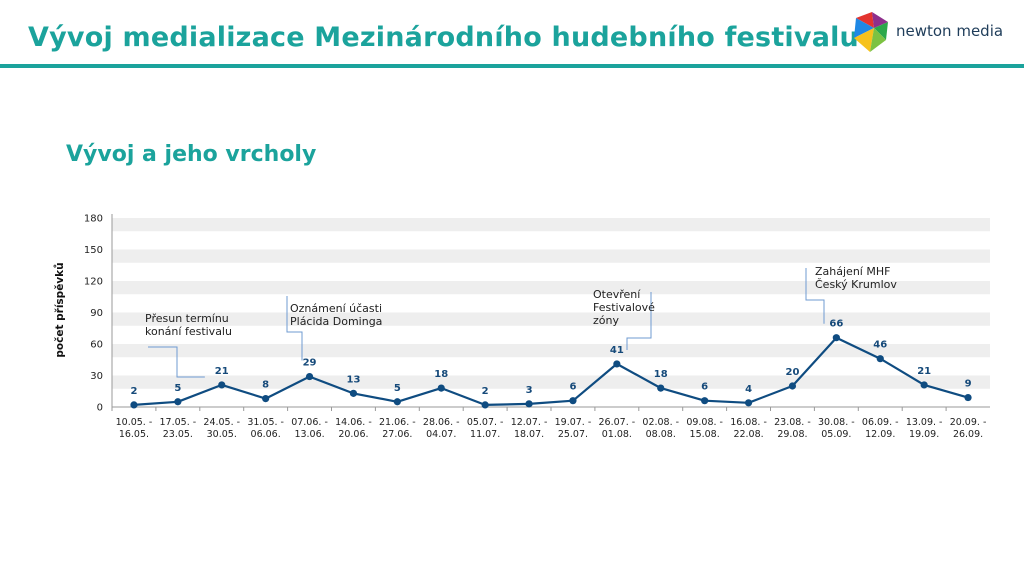  I want to click on x-tick-label: 23.05., so click(178, 434).